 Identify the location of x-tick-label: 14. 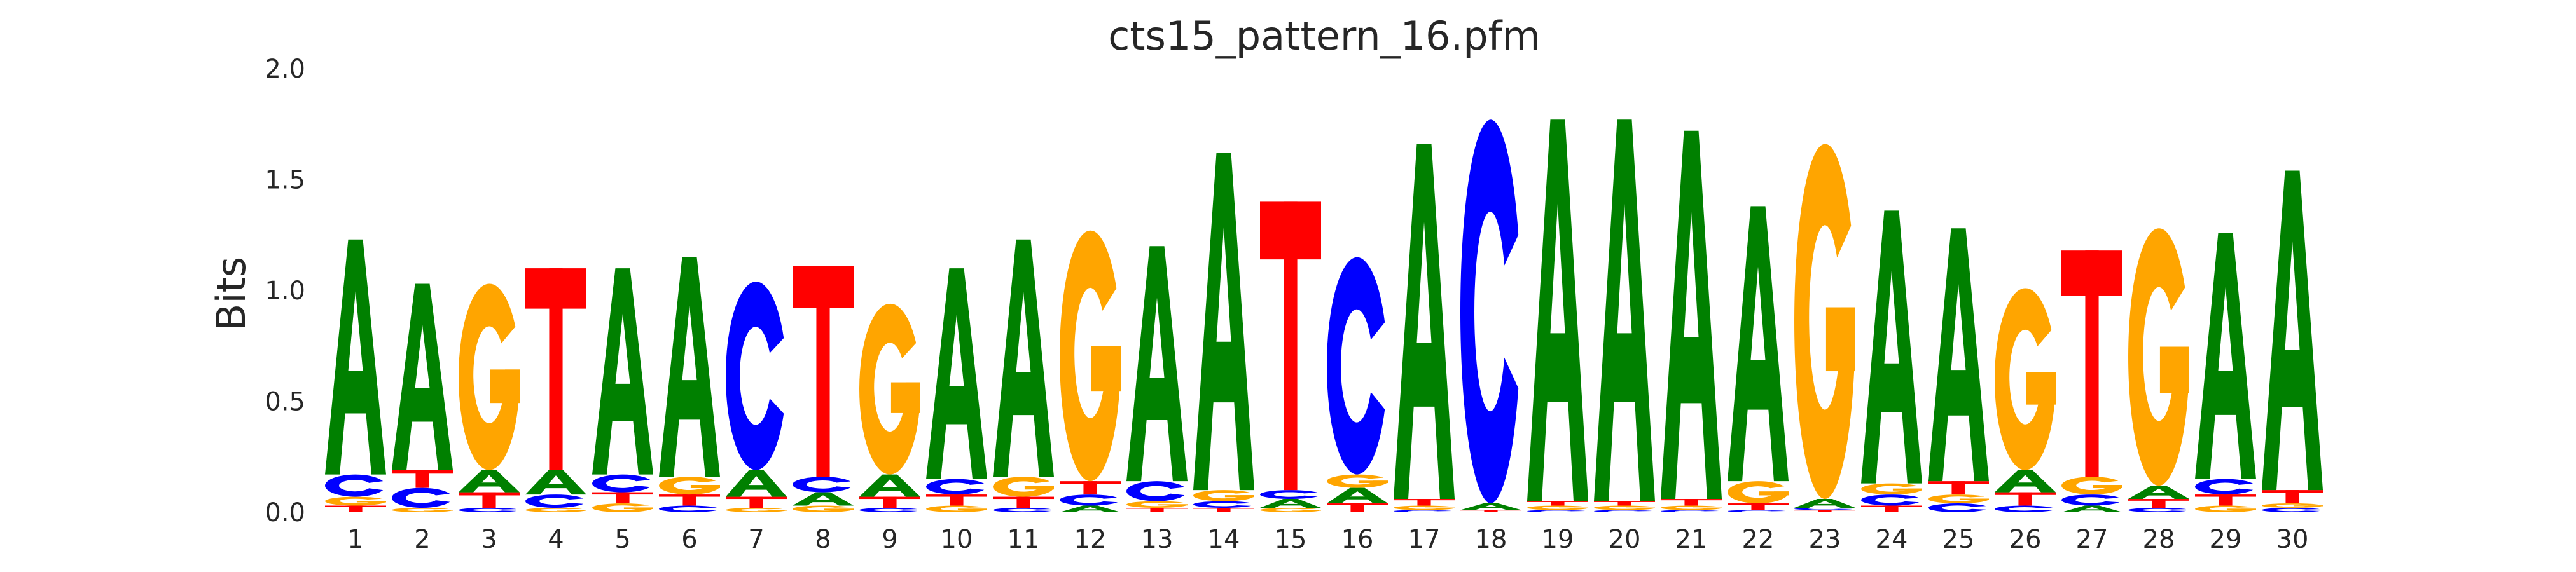
(1224, 539).